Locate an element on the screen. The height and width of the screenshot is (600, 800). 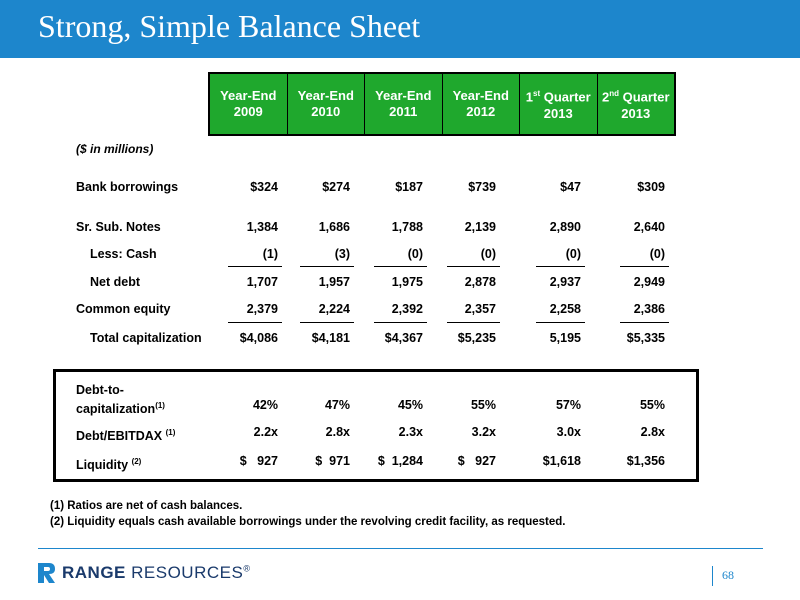
ratio-cell: 42% is located at coordinates (265, 405).